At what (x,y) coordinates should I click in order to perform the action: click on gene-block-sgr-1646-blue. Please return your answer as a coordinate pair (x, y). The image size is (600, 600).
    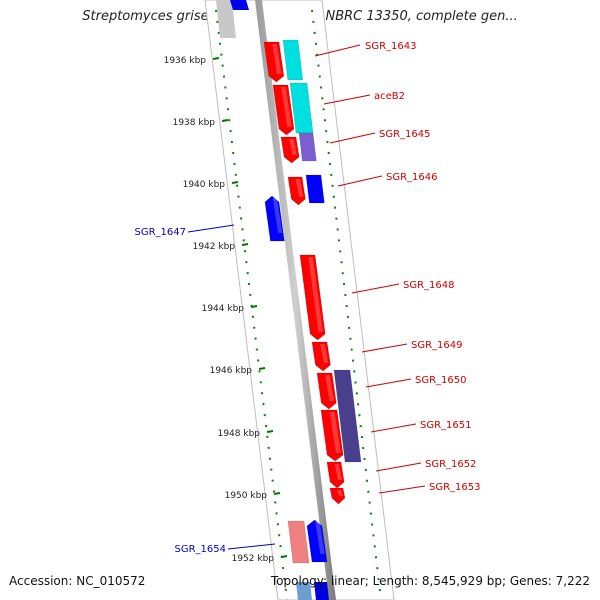
    Looking at the image, I should click on (315, 189).